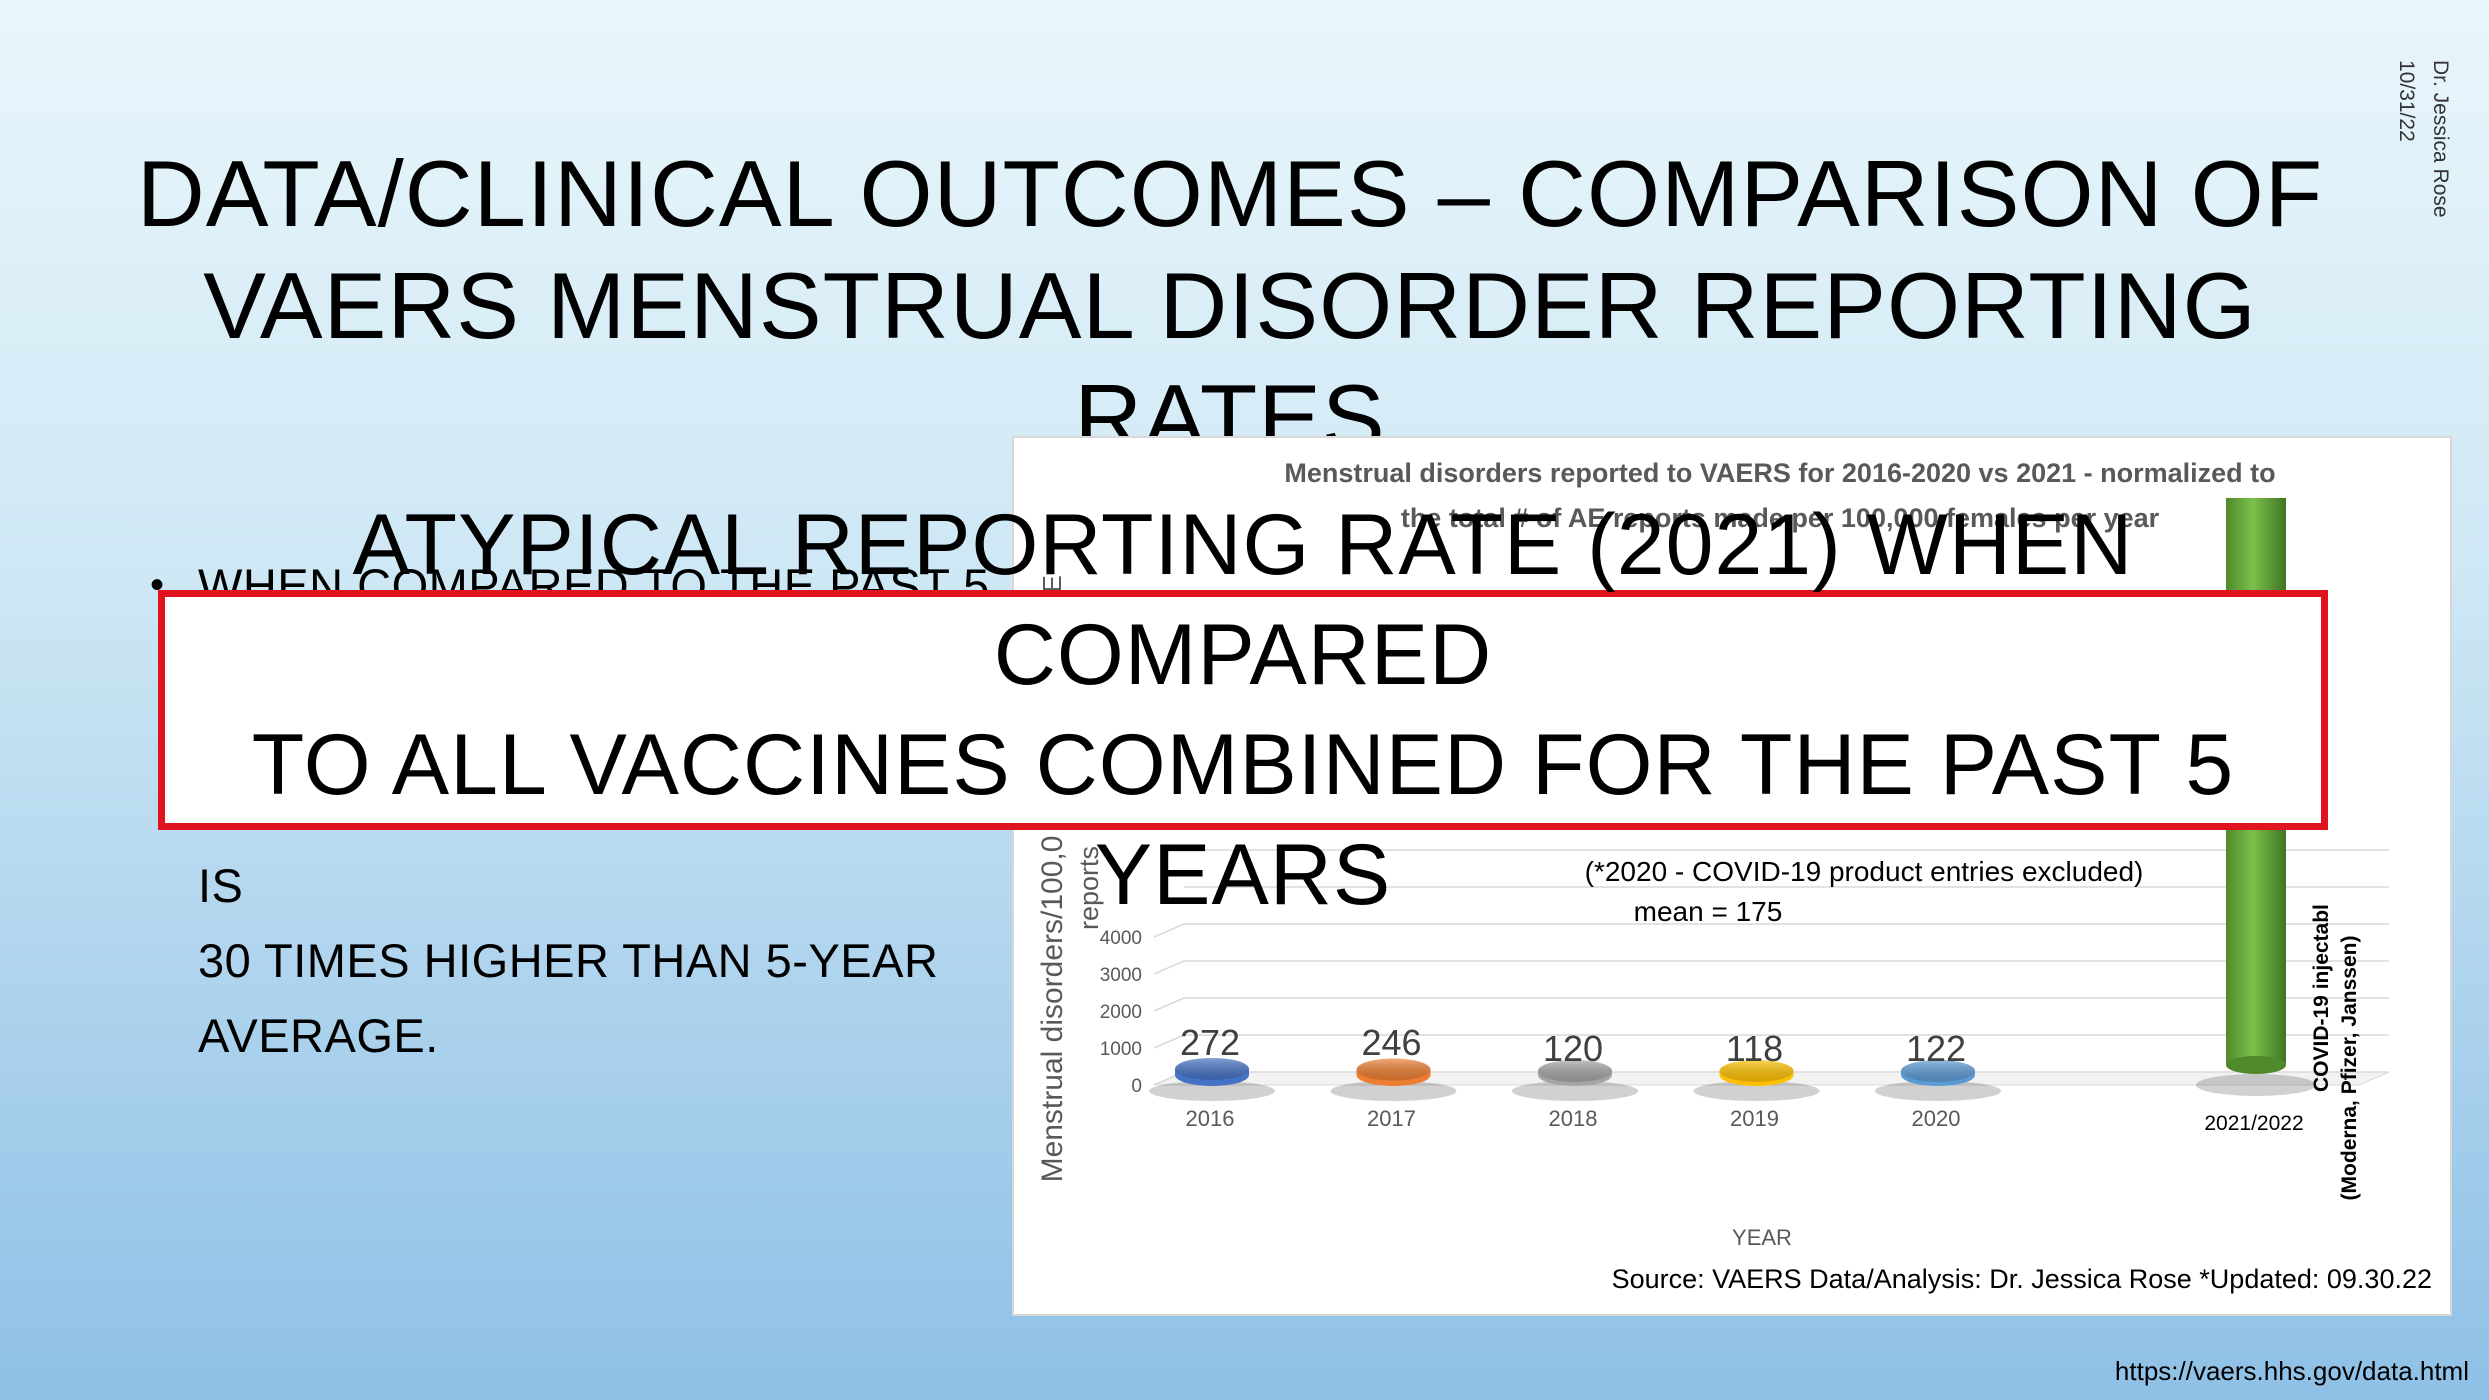 This screenshot has width=2489, height=1400. I want to click on y-tick-label: 1000, so click(1121, 1049).